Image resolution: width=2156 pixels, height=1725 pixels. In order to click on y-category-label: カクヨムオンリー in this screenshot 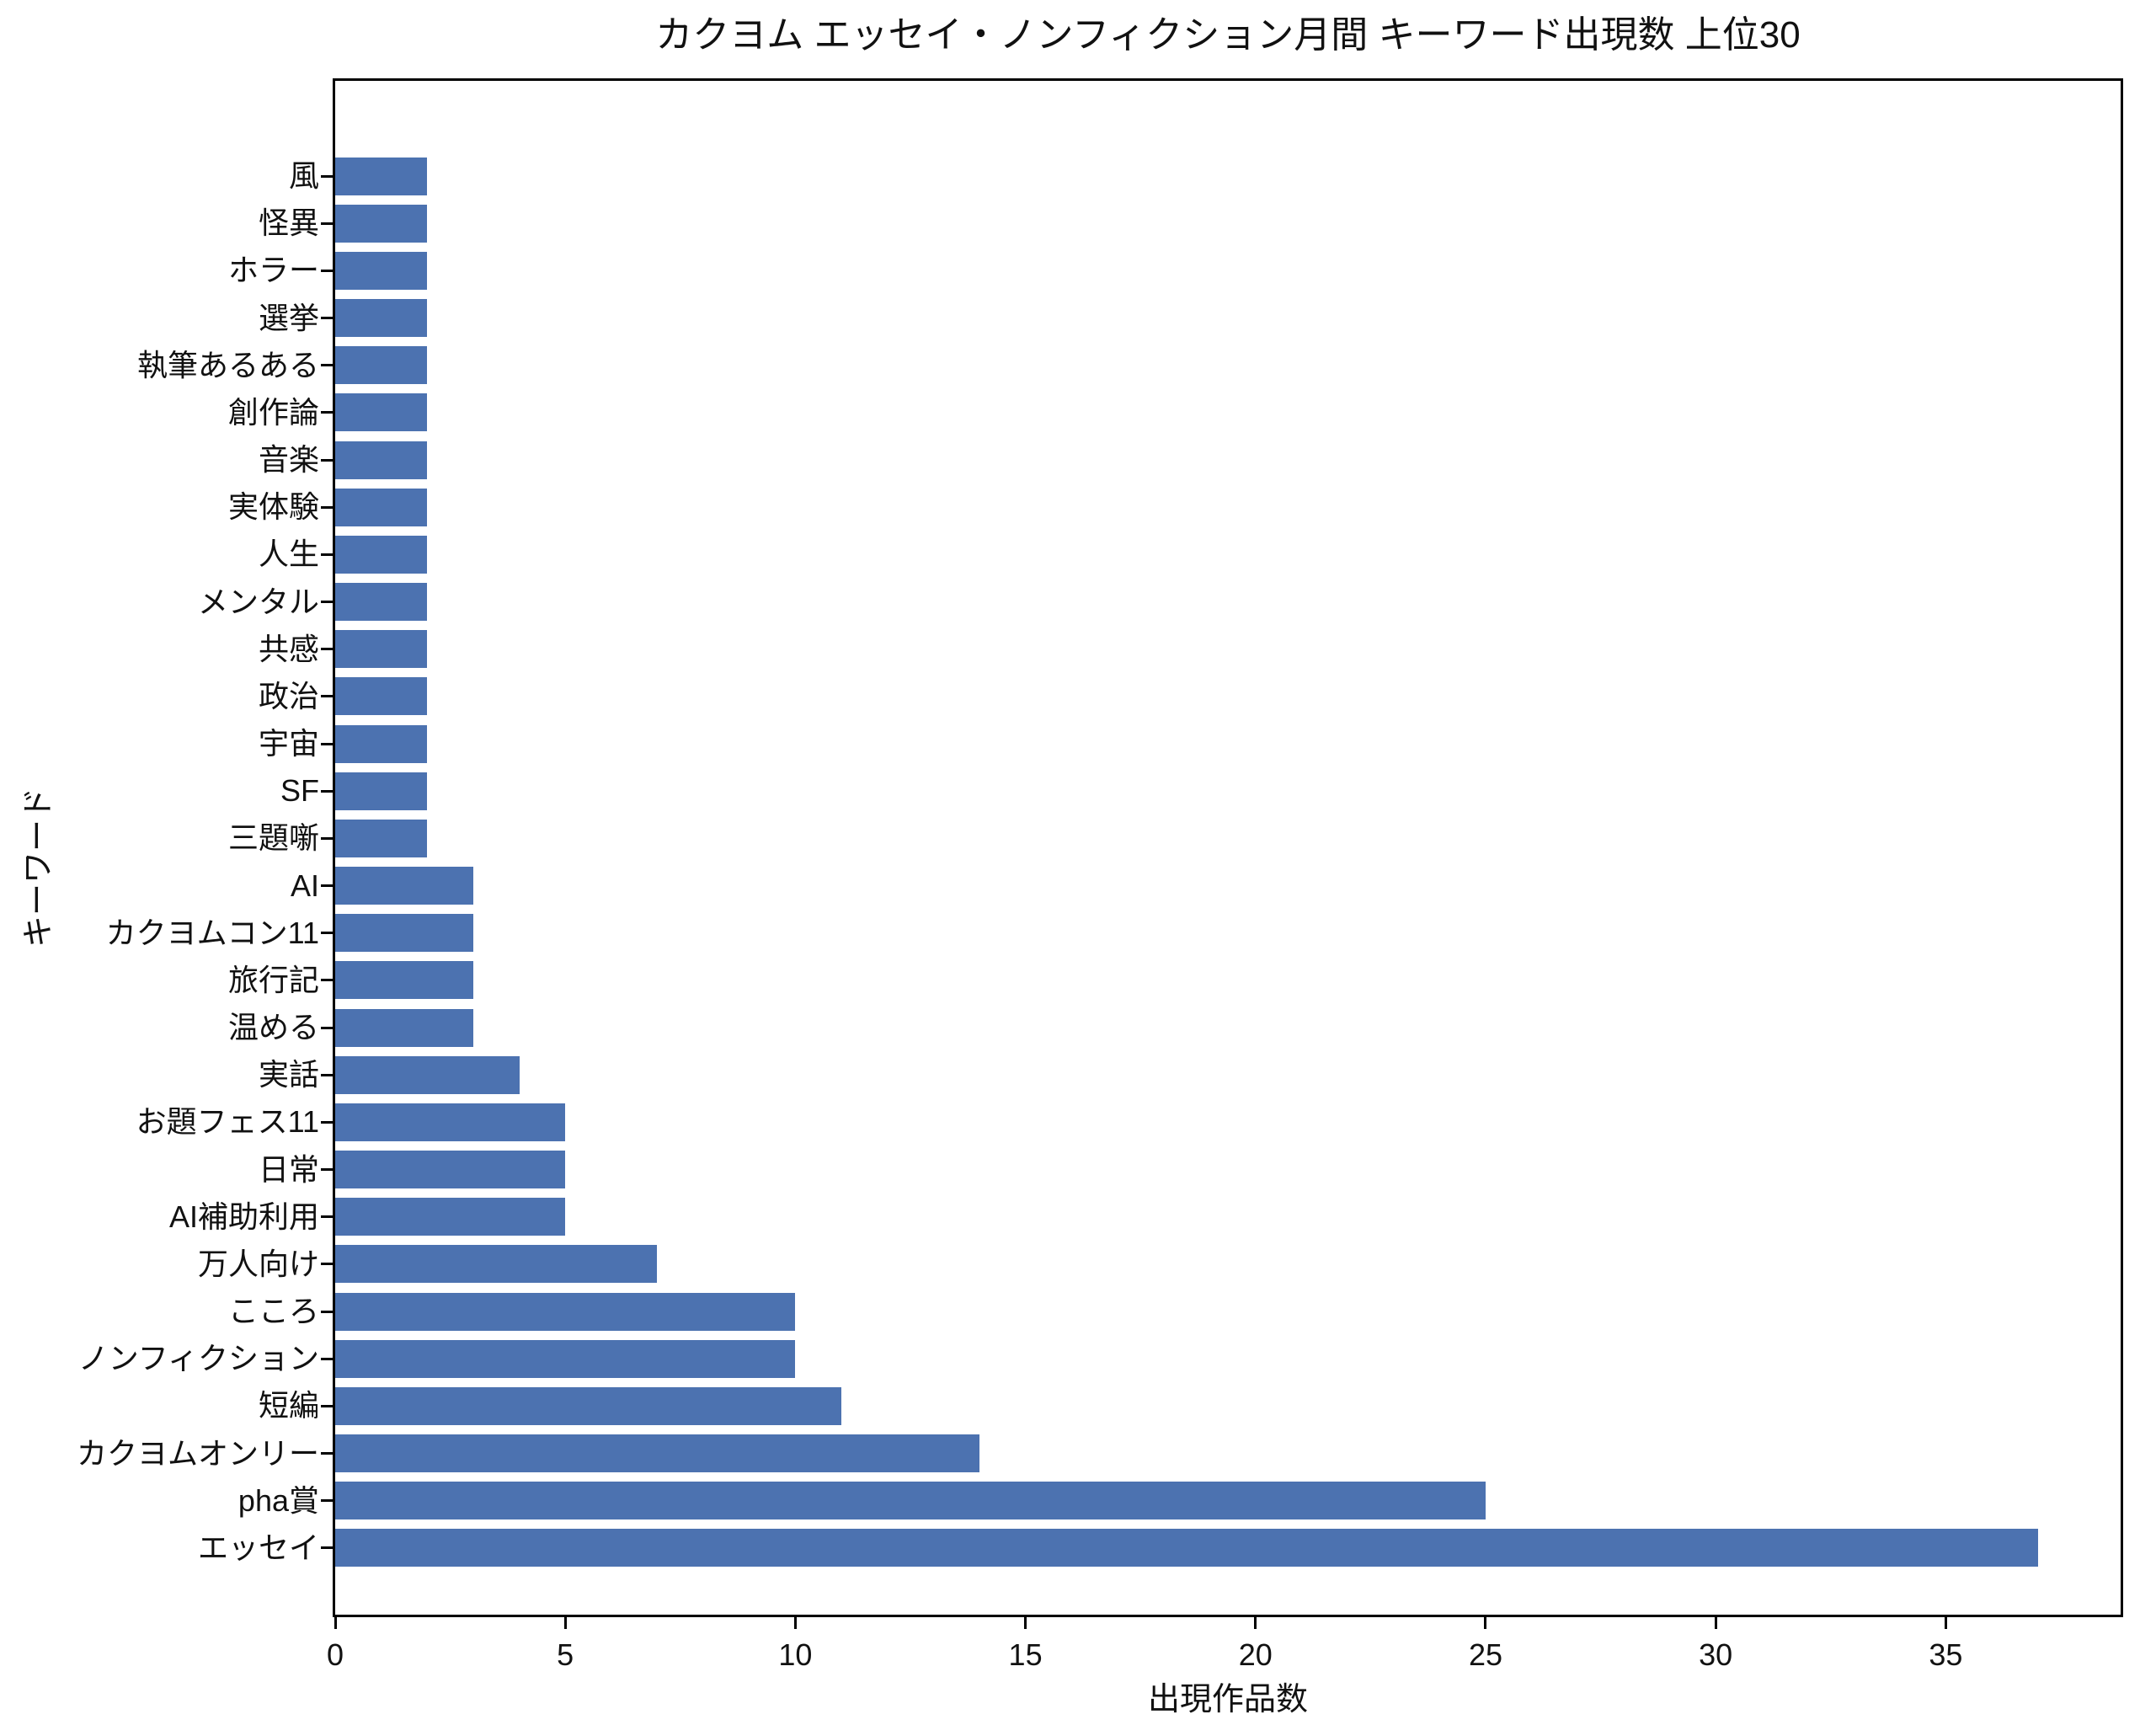, I will do `click(197, 1453)`.